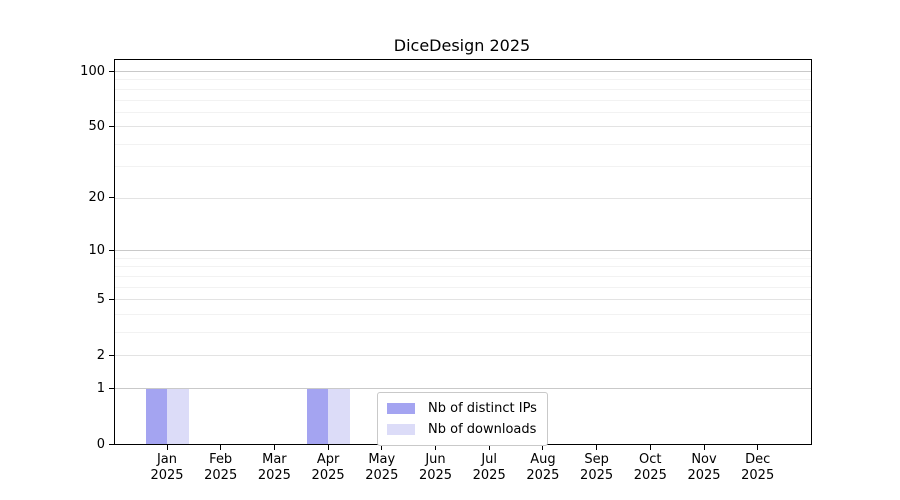 Image resolution: width=900 pixels, height=500 pixels. What do you see at coordinates (317, 416) in the screenshot?
I see `bar-distinct-ips-apr` at bounding box center [317, 416].